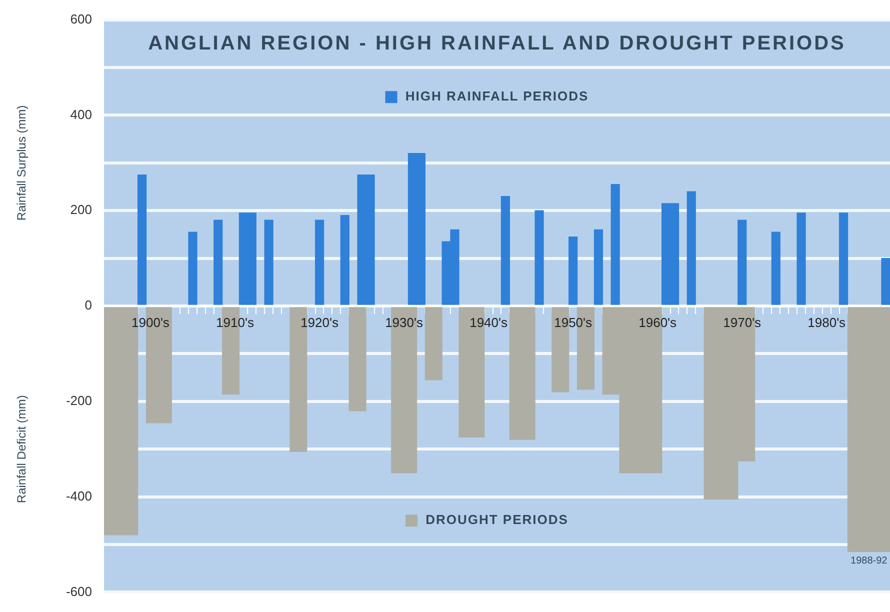 The height and width of the screenshot is (612, 890). What do you see at coordinates (79, 496) in the screenshot?
I see `y-tick-label: -400` at bounding box center [79, 496].